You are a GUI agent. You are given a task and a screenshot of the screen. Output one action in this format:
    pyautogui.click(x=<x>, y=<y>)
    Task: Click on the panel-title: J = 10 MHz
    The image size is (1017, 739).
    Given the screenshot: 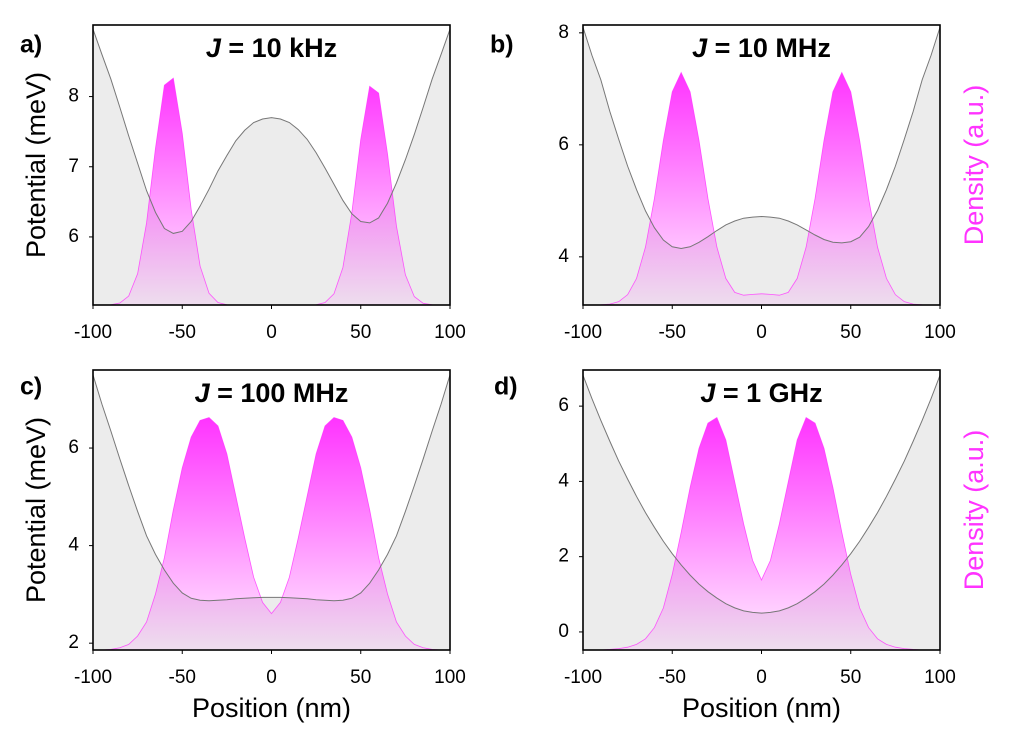 What is the action you would take?
    pyautogui.click(x=761, y=48)
    